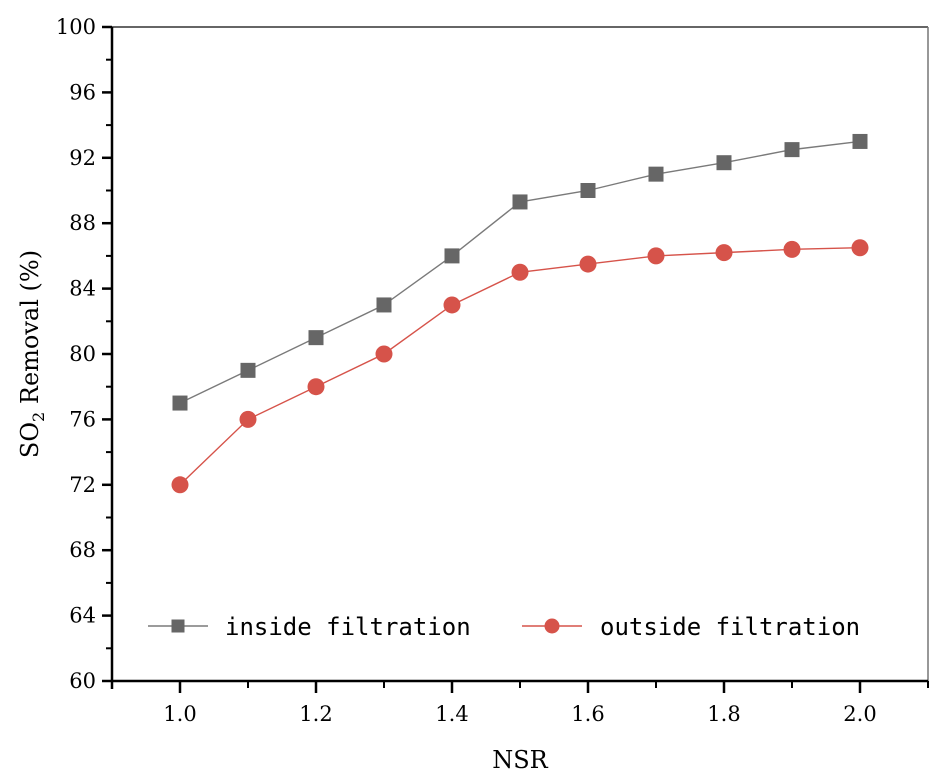 Image resolution: width=947 pixels, height=776 pixels. Describe the element at coordinates (179, 714) in the screenshot. I see `x-tick-label: 1.0` at that location.